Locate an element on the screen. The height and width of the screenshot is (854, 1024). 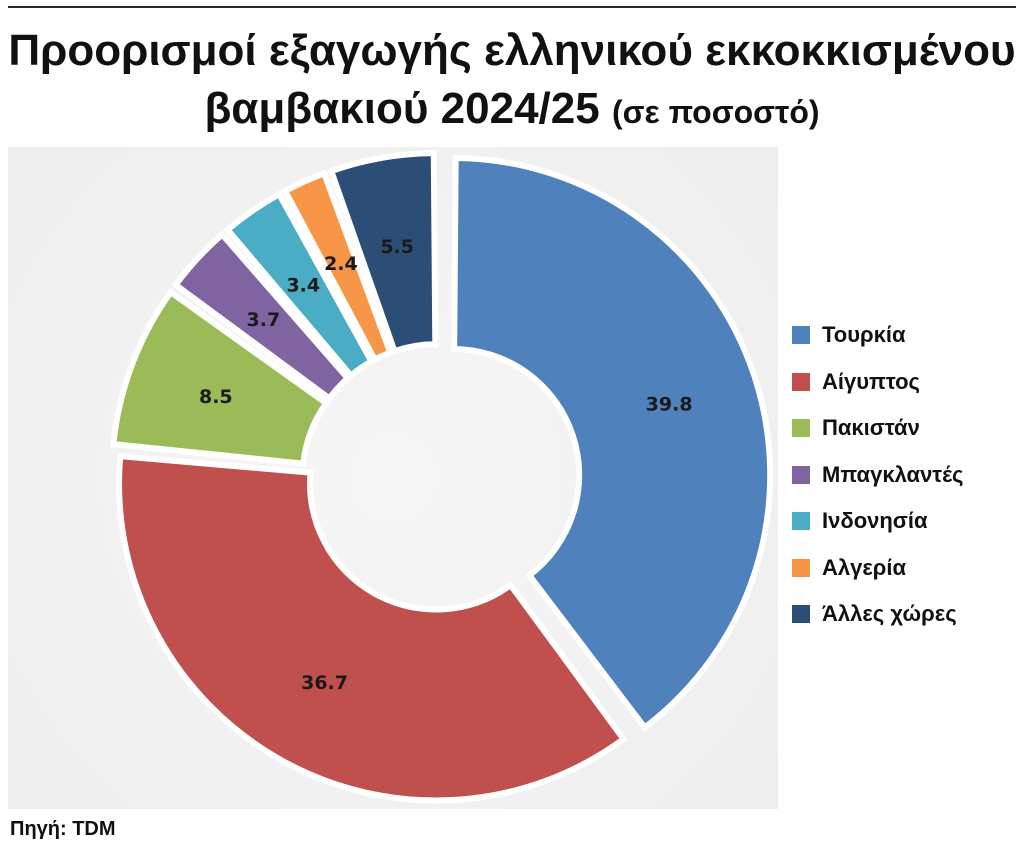
legend-item: Μπαγκλαντές is located at coordinates (905, 475).